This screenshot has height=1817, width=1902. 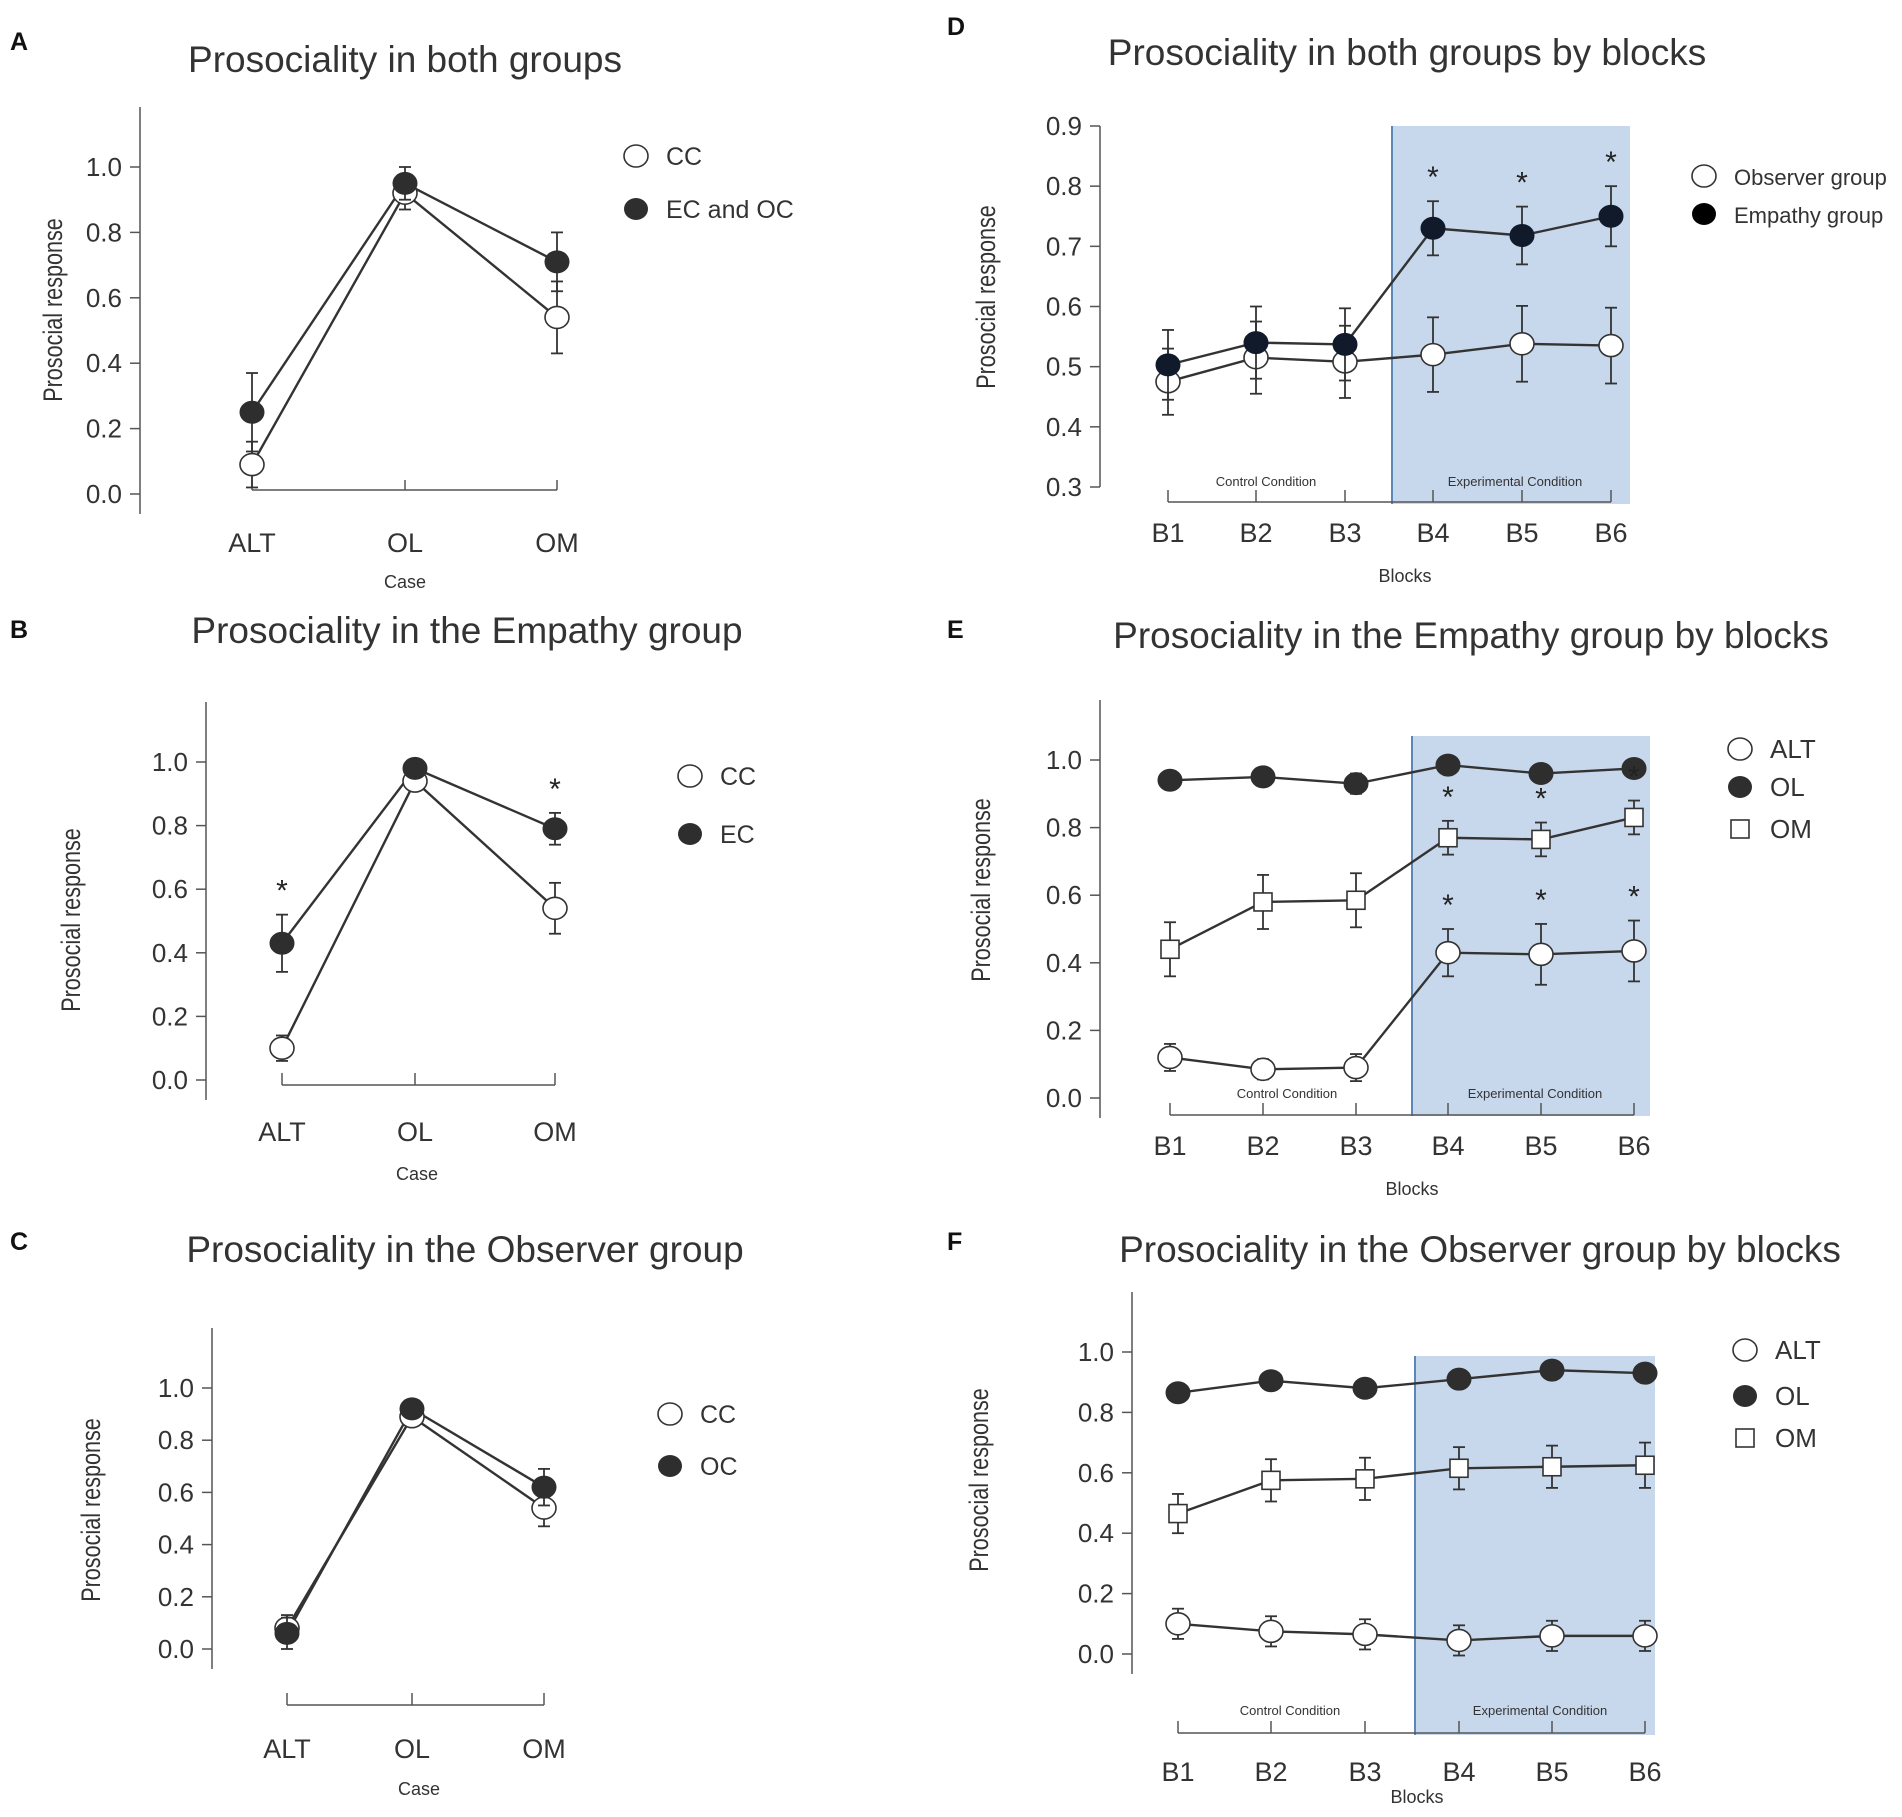 What do you see at coordinates (1411, 1489) in the screenshot?
I see `series-line-om` at bounding box center [1411, 1489].